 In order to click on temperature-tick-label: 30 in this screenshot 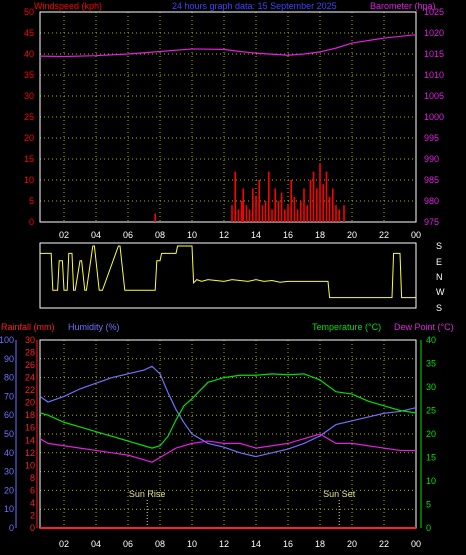, I will do `click(431, 387)`.